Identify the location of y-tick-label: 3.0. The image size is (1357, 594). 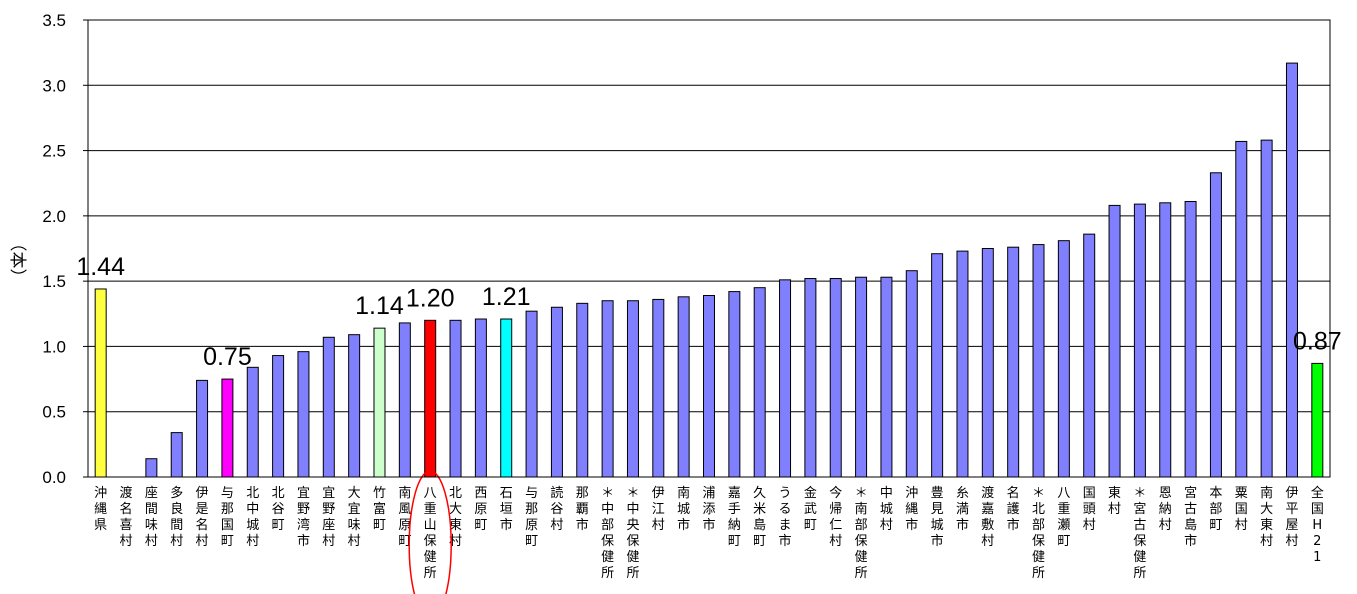
(54, 85).